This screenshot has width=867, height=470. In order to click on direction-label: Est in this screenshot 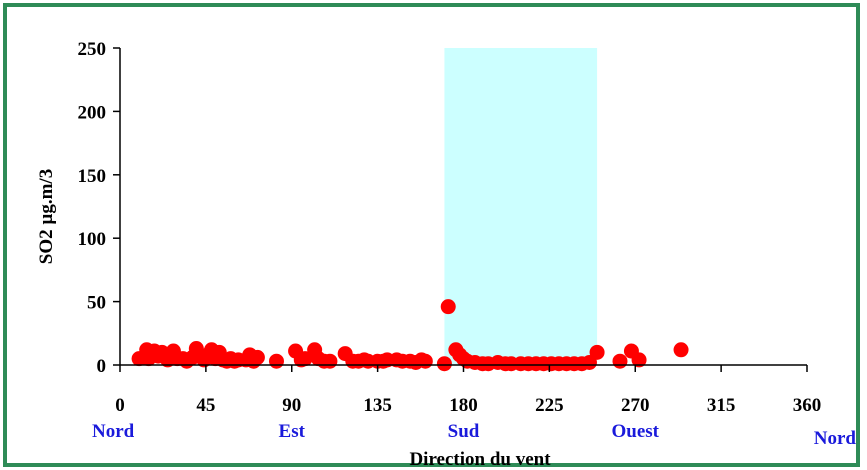, I will do `click(292, 431)`.